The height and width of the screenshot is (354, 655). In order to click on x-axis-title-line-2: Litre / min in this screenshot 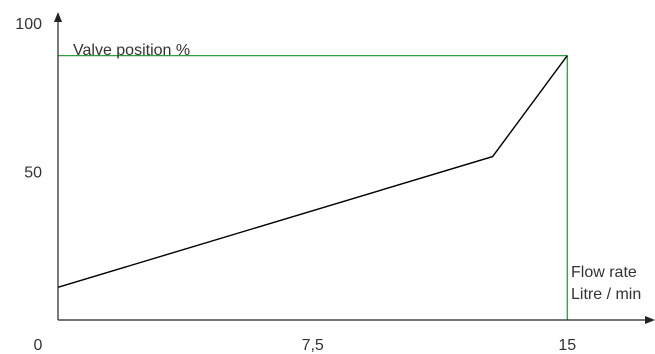, I will do `click(606, 294)`.